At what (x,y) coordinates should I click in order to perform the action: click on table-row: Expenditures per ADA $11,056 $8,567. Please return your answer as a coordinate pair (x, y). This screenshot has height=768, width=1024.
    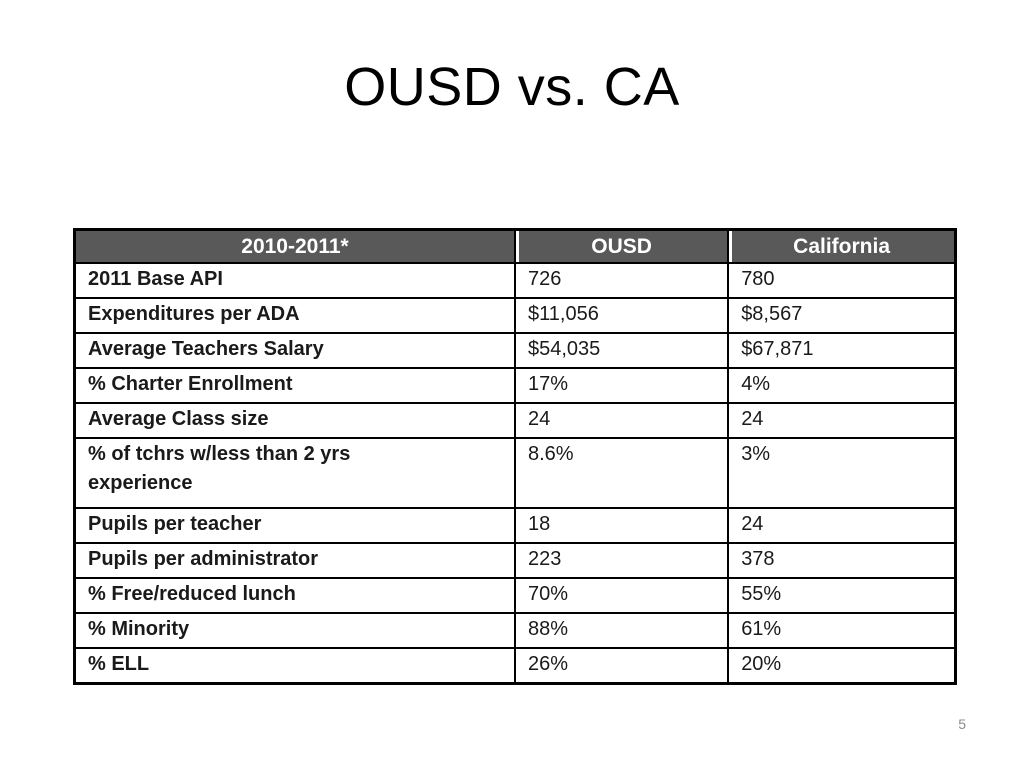
    Looking at the image, I should click on (515, 315).